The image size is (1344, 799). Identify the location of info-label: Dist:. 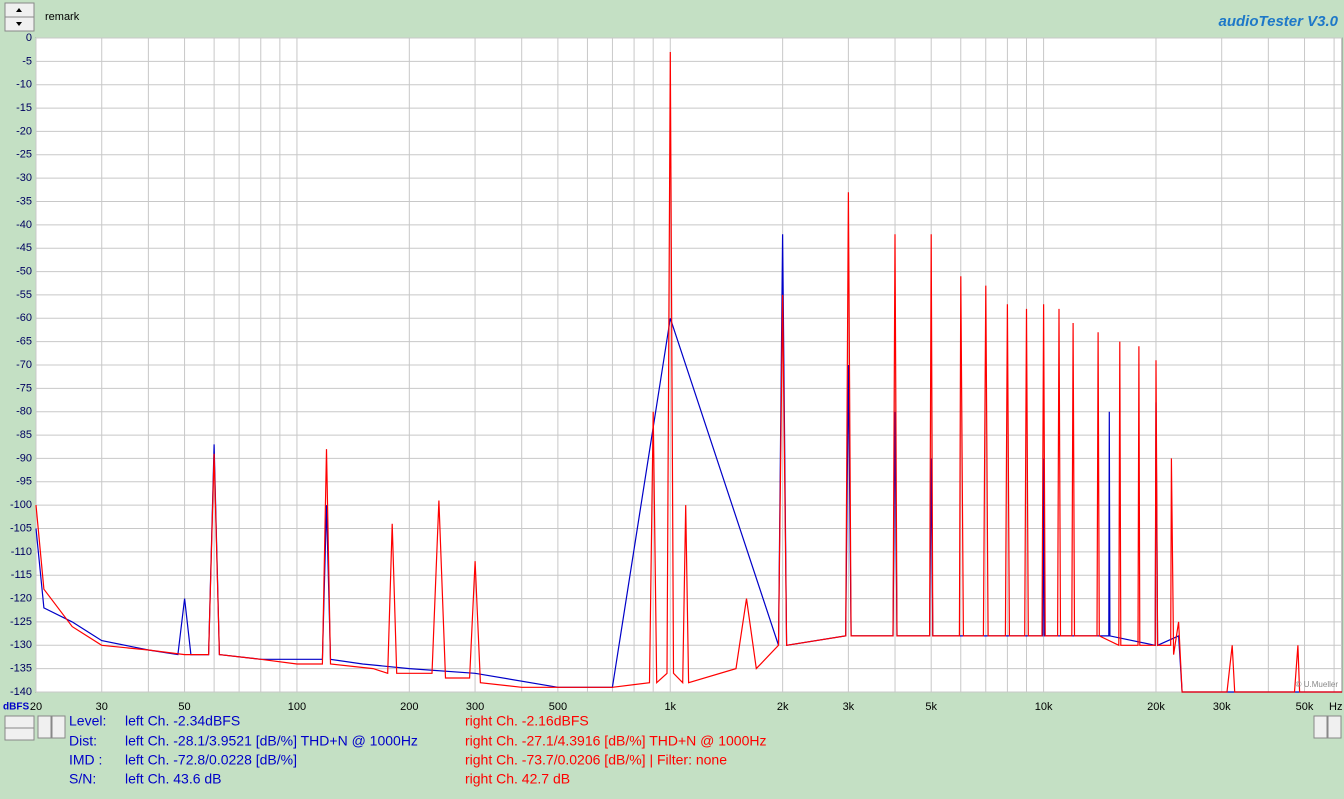
(83, 741).